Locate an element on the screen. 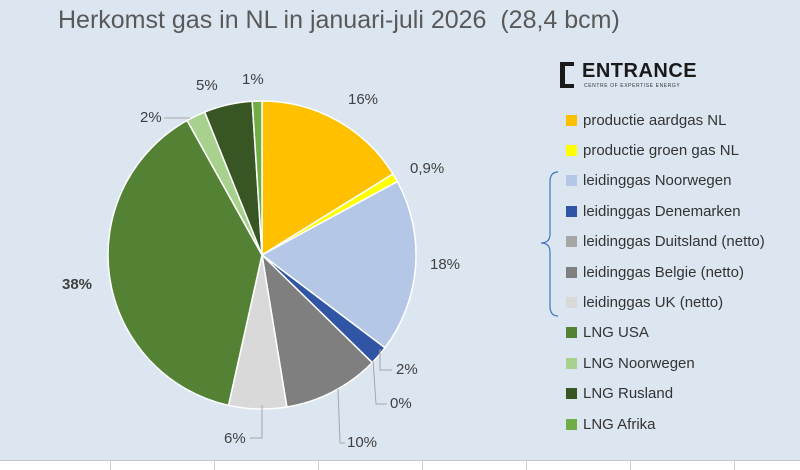 The width and height of the screenshot is (800, 470). legend-item-leidinggas-duitsland-netto: leidinggas Duitsland (netto) is located at coordinates (665, 242).